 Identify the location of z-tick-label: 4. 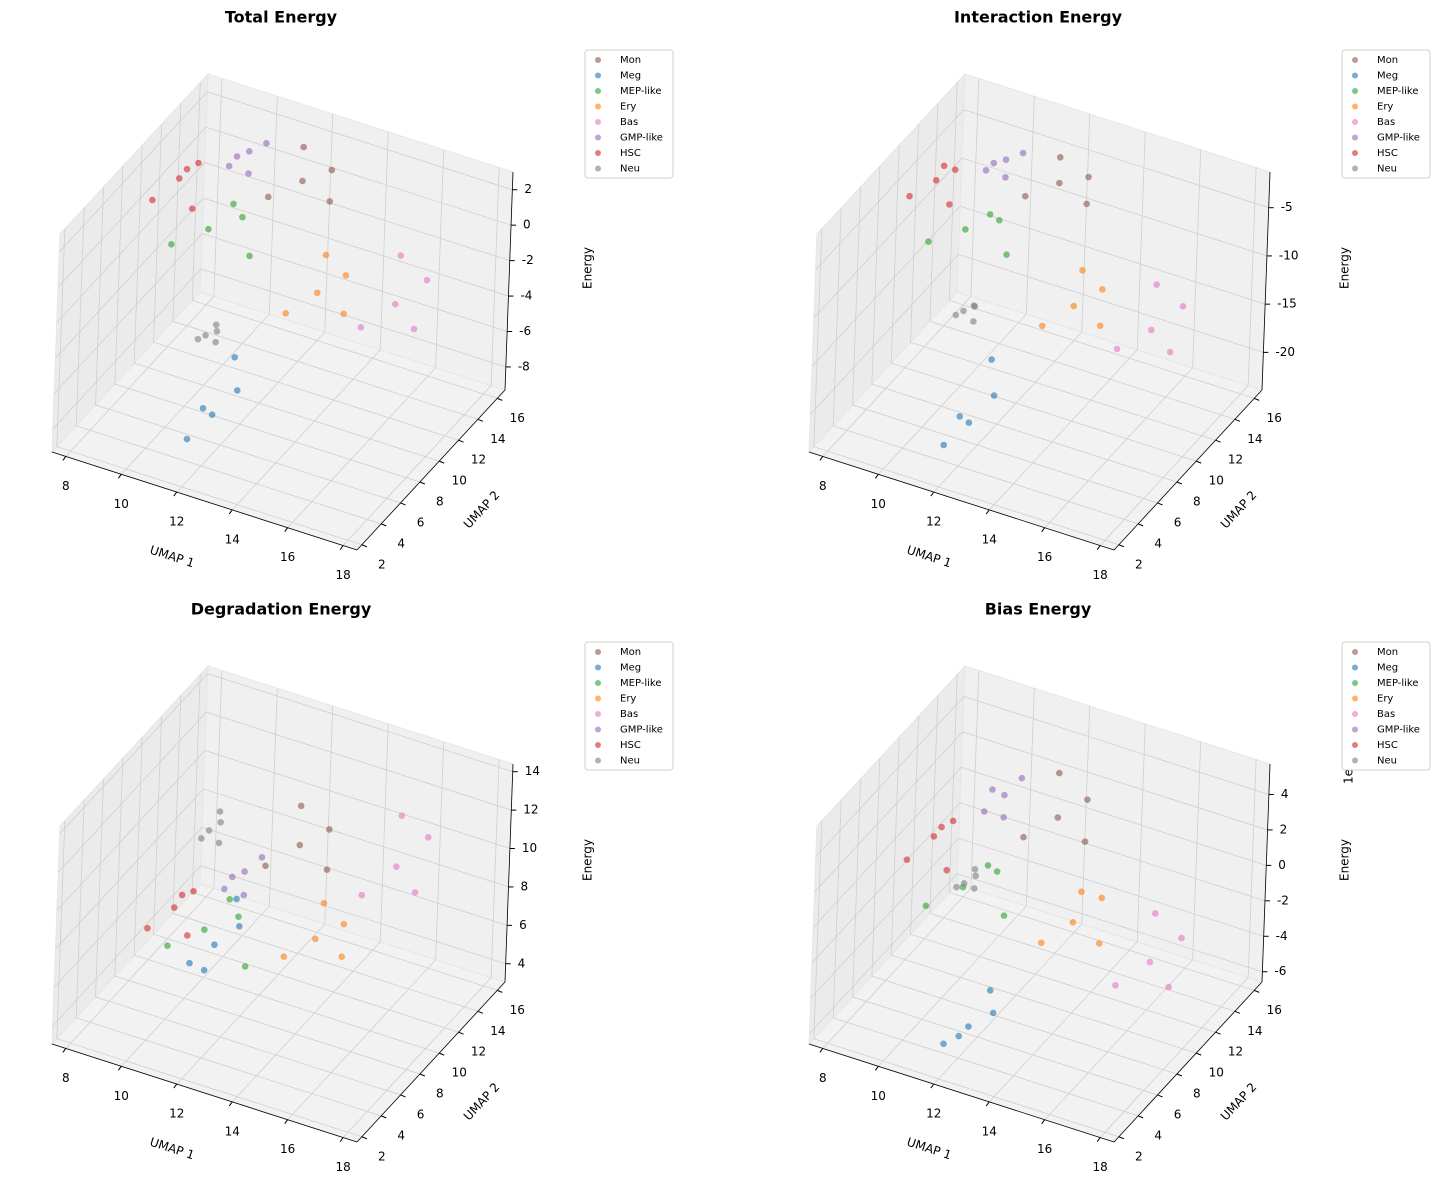
(522, 963).